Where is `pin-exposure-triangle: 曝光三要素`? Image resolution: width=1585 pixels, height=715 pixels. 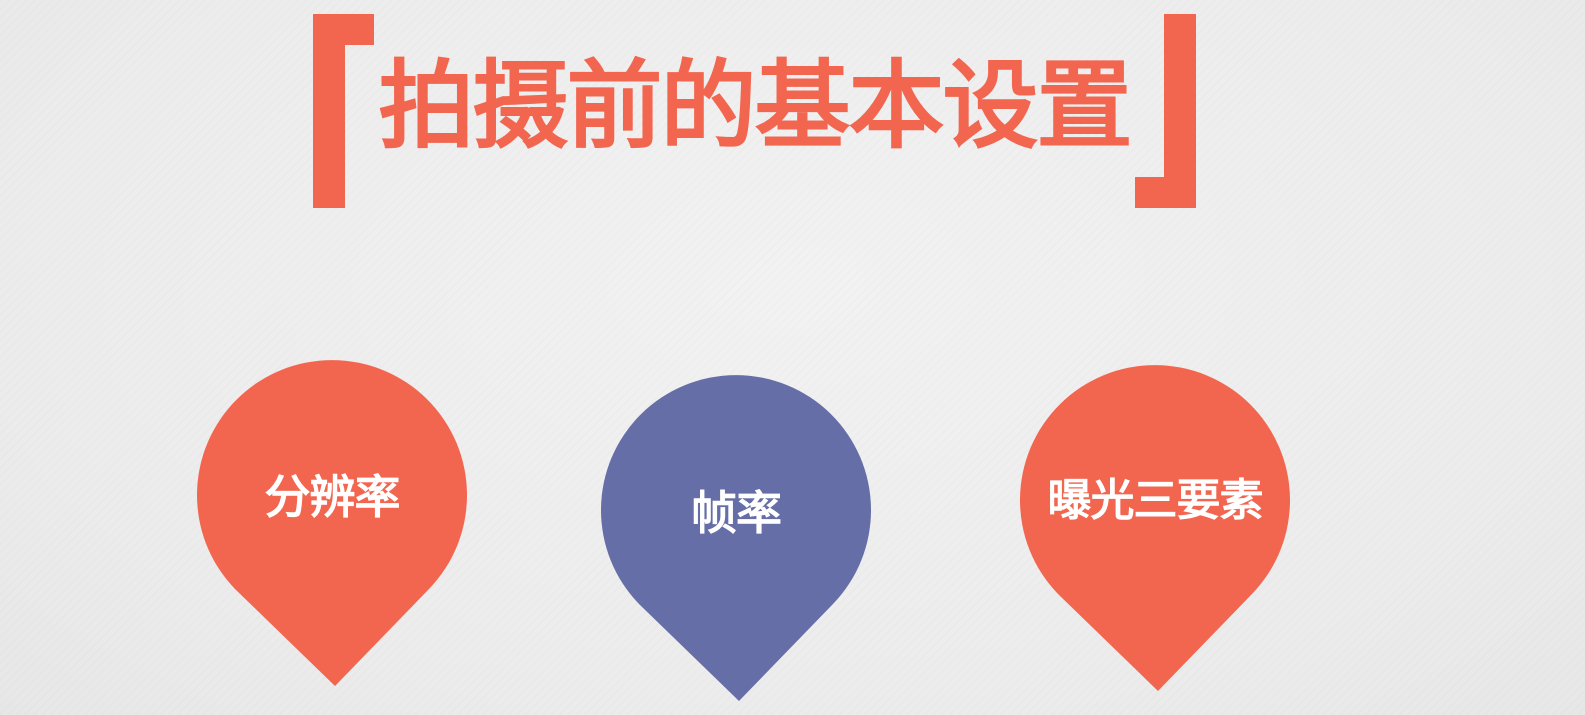 pin-exposure-triangle: 曝光三要素 is located at coordinates (1155, 528).